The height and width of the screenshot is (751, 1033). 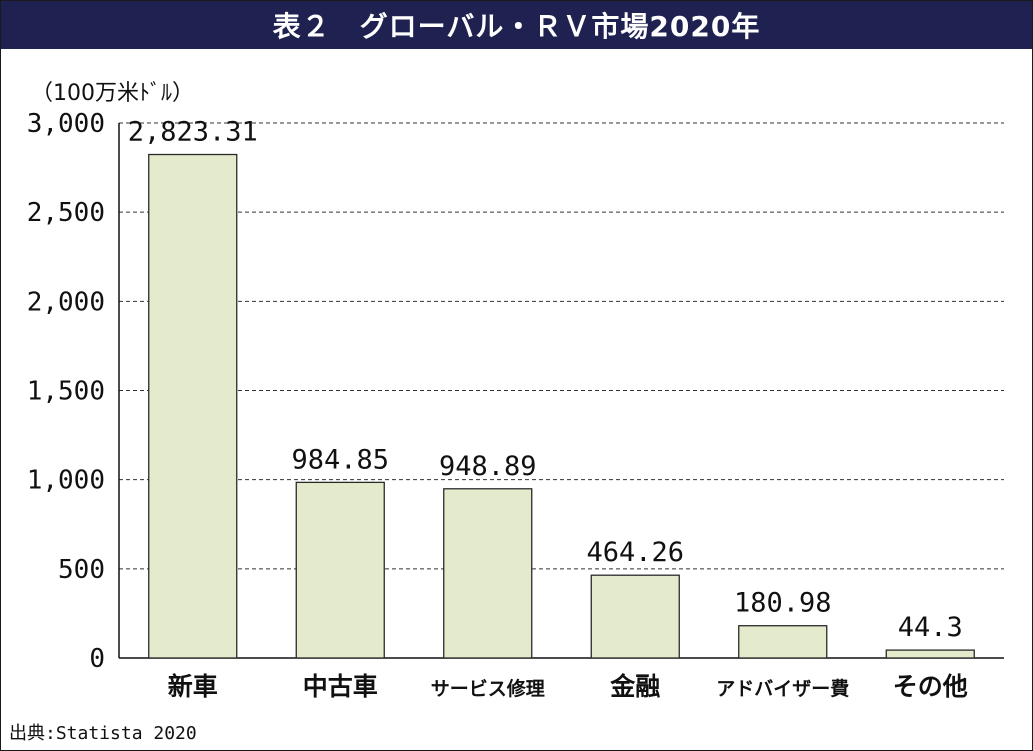 I want to click on data-label: 2,823.31, so click(x=193, y=132).